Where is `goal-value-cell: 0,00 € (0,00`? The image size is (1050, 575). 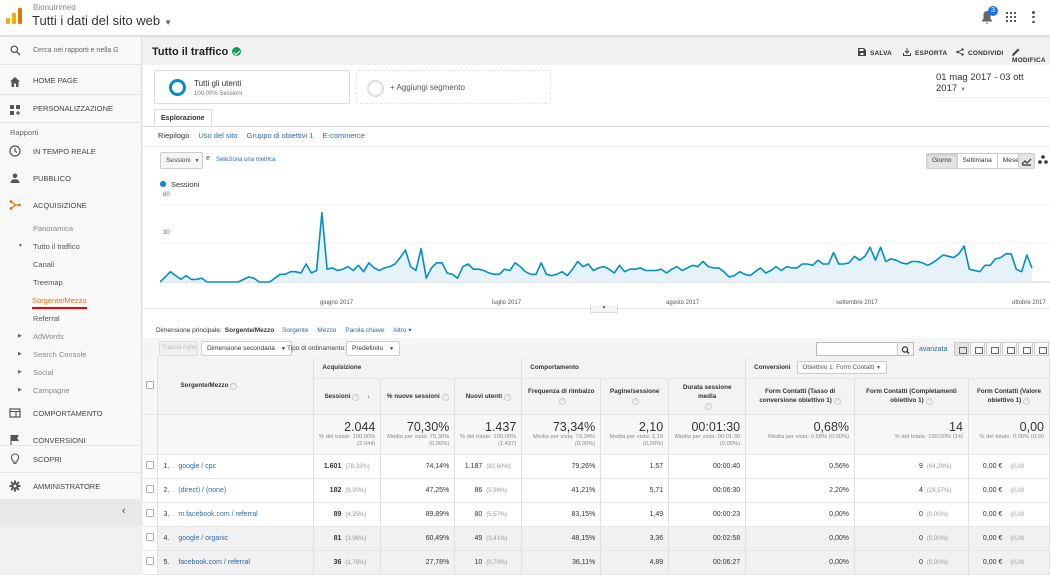
goal-value-cell: 0,00 € (0,00 is located at coordinates (1009, 538).